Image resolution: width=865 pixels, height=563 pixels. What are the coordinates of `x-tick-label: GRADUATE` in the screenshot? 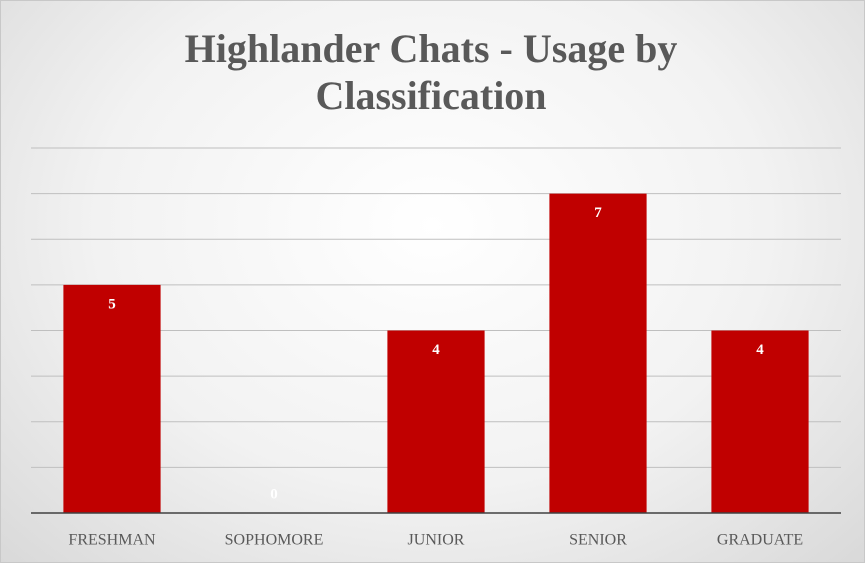 It's located at (760, 540).